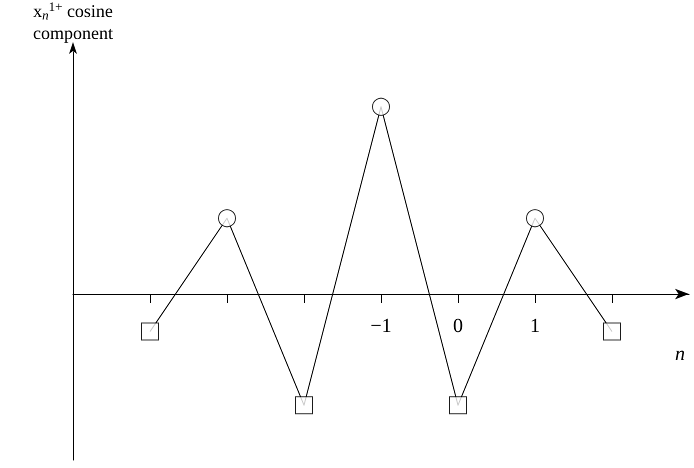  What do you see at coordinates (381, 326) in the screenshot?
I see `x-tick-label: −1` at bounding box center [381, 326].